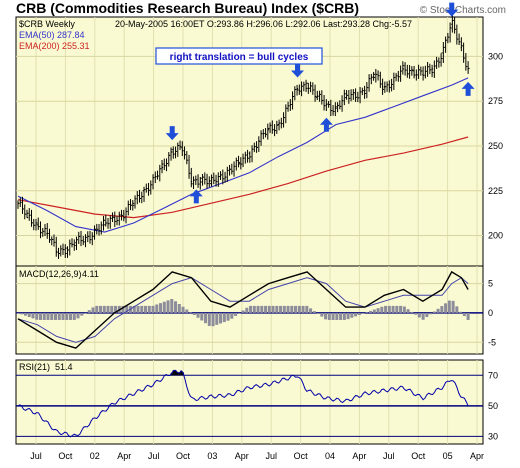  I want to click on price-y-tick-label: 275, so click(495, 101).